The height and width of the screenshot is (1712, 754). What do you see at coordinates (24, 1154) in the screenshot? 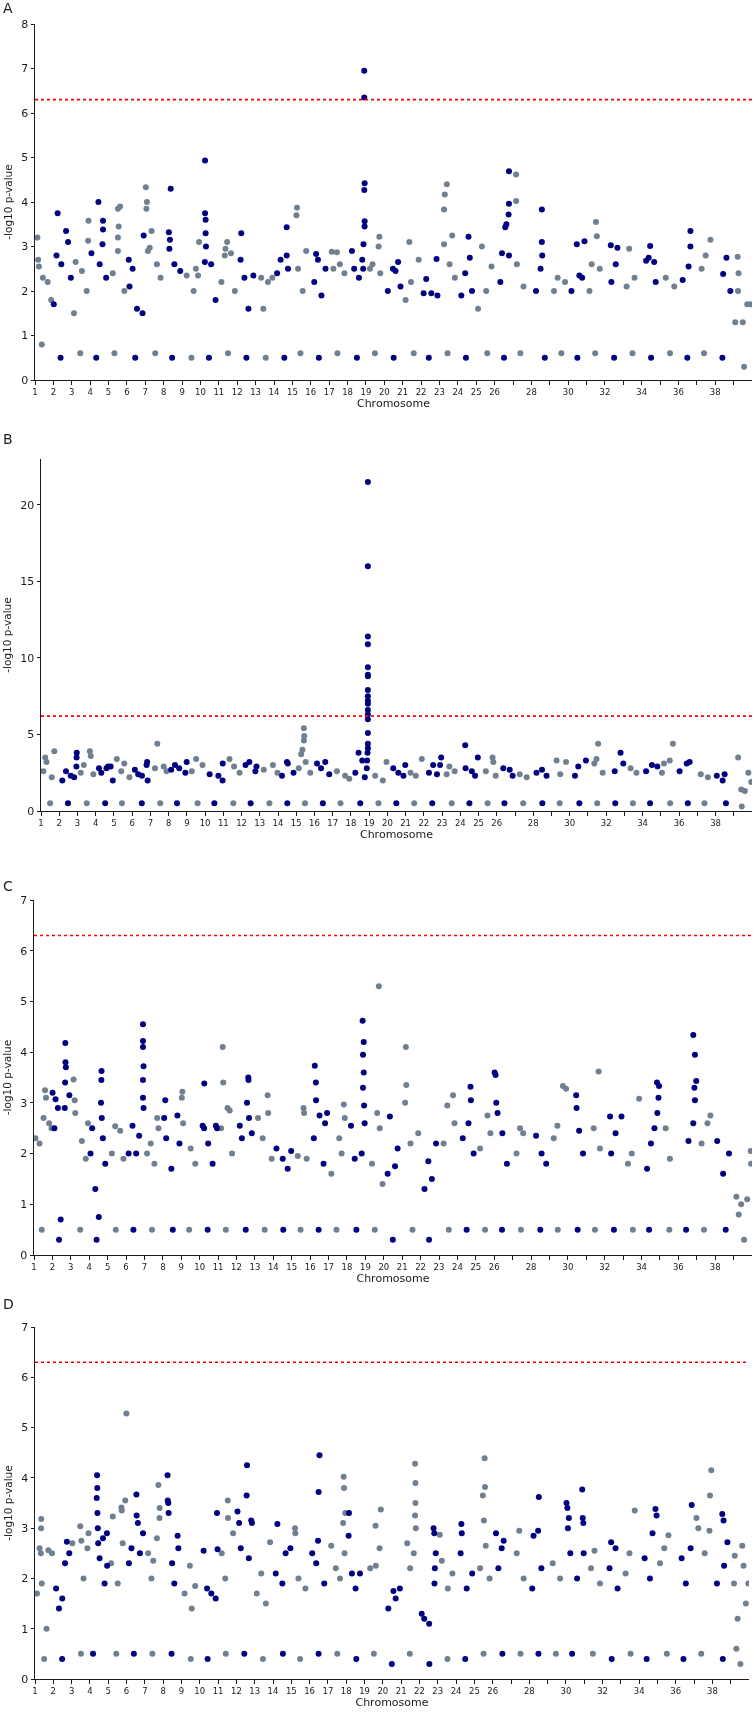
I see `y-tick-label: 2` at bounding box center [24, 1154].